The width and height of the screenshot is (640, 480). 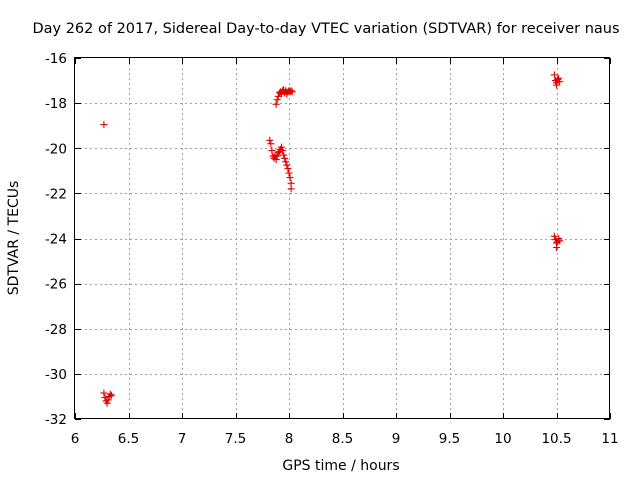 What do you see at coordinates (56, 285) in the screenshot?
I see `y-tick-label: -26` at bounding box center [56, 285].